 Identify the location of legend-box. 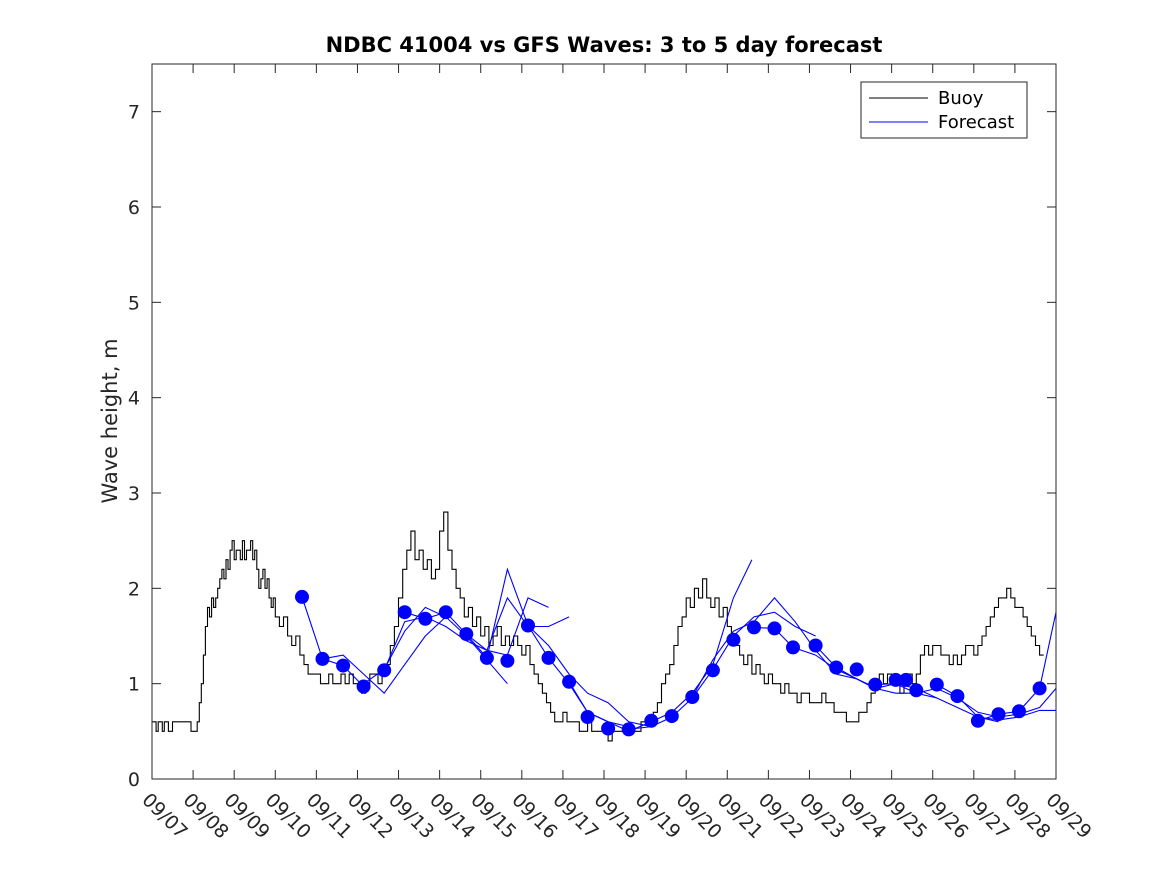
(944, 110).